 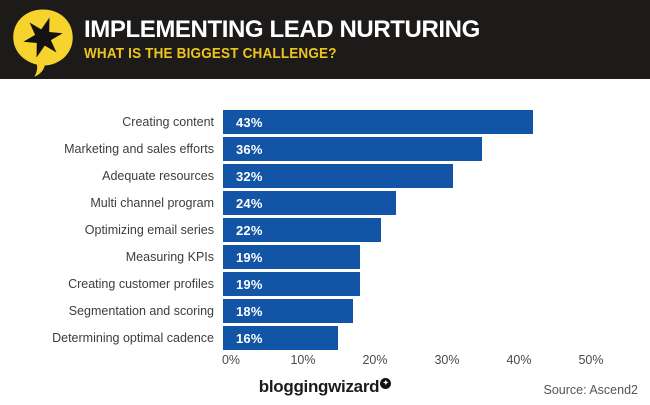 I want to click on chart-row: Multi channel program 24%, so click(x=325, y=203).